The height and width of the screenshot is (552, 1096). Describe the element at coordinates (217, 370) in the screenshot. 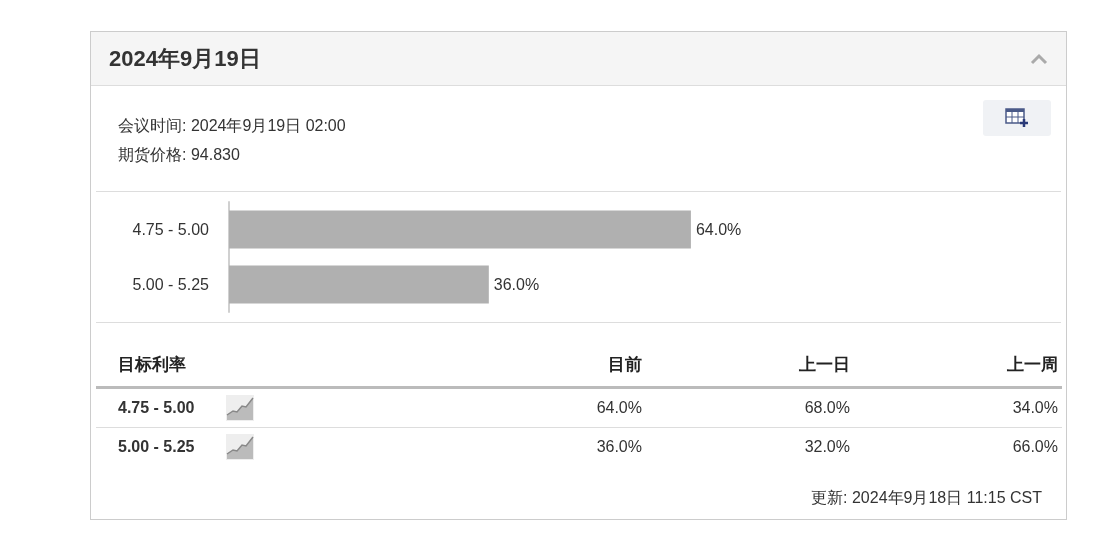

I see `text: 目标利率` at that location.